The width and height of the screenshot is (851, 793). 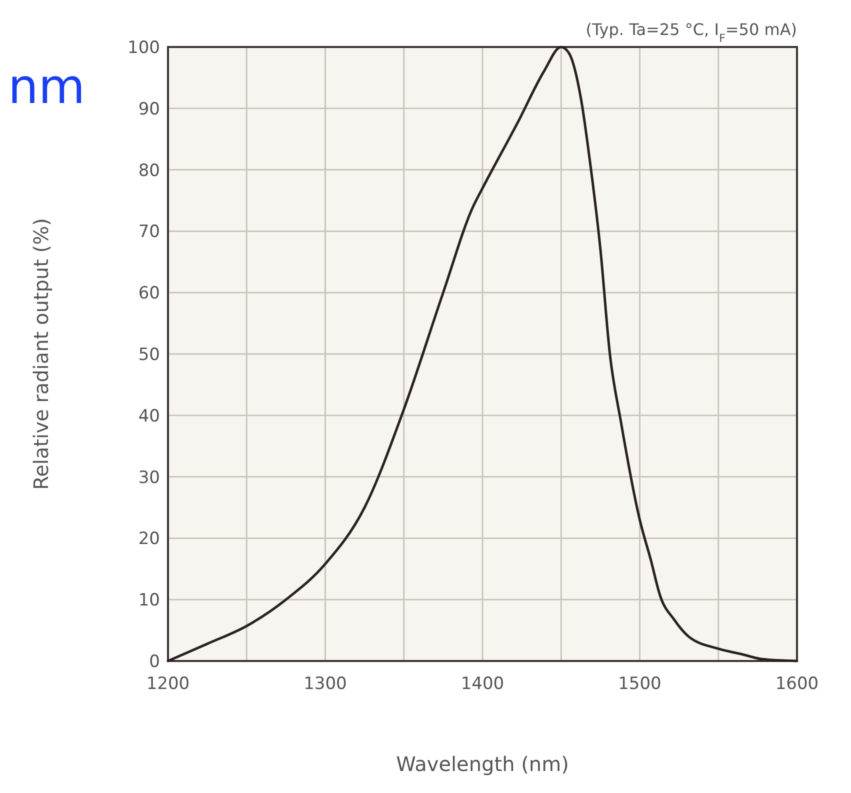 What do you see at coordinates (149, 170) in the screenshot?
I see `y-tick-label: 80` at bounding box center [149, 170].